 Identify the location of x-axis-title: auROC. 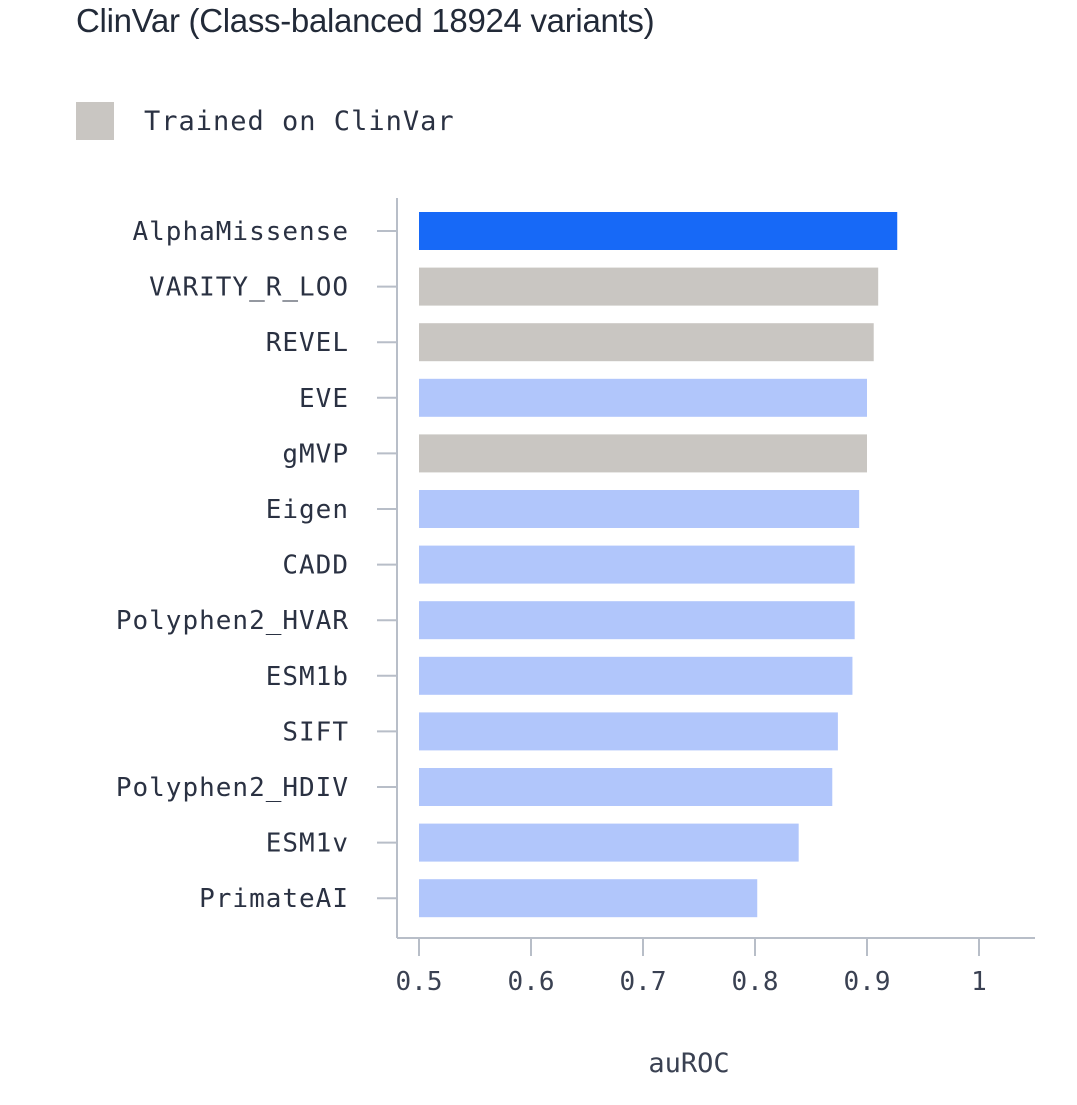
(688, 1063).